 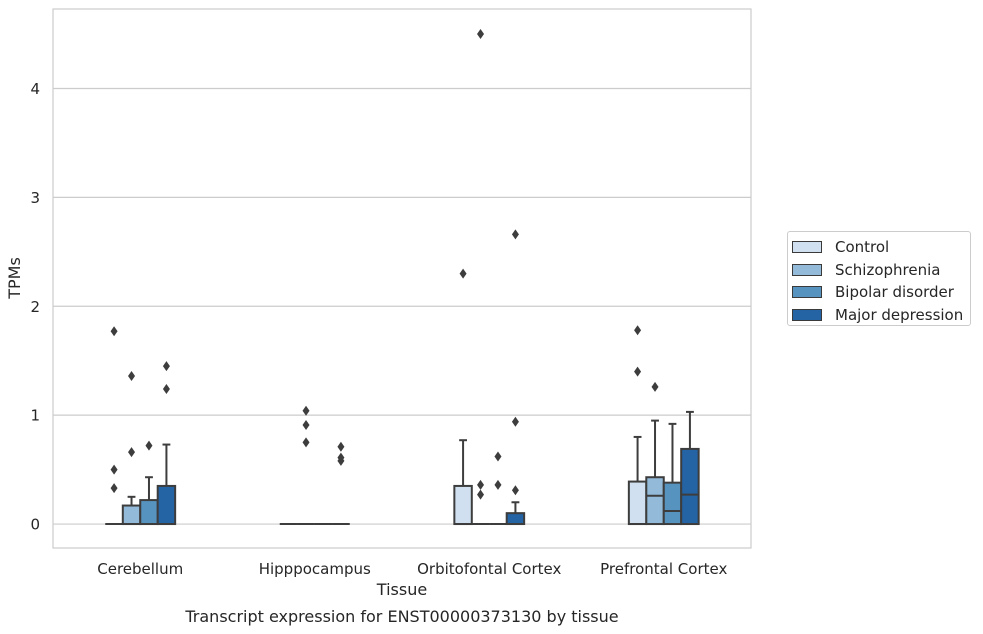 I want to click on legend-item: Major depression, so click(x=881, y=315).